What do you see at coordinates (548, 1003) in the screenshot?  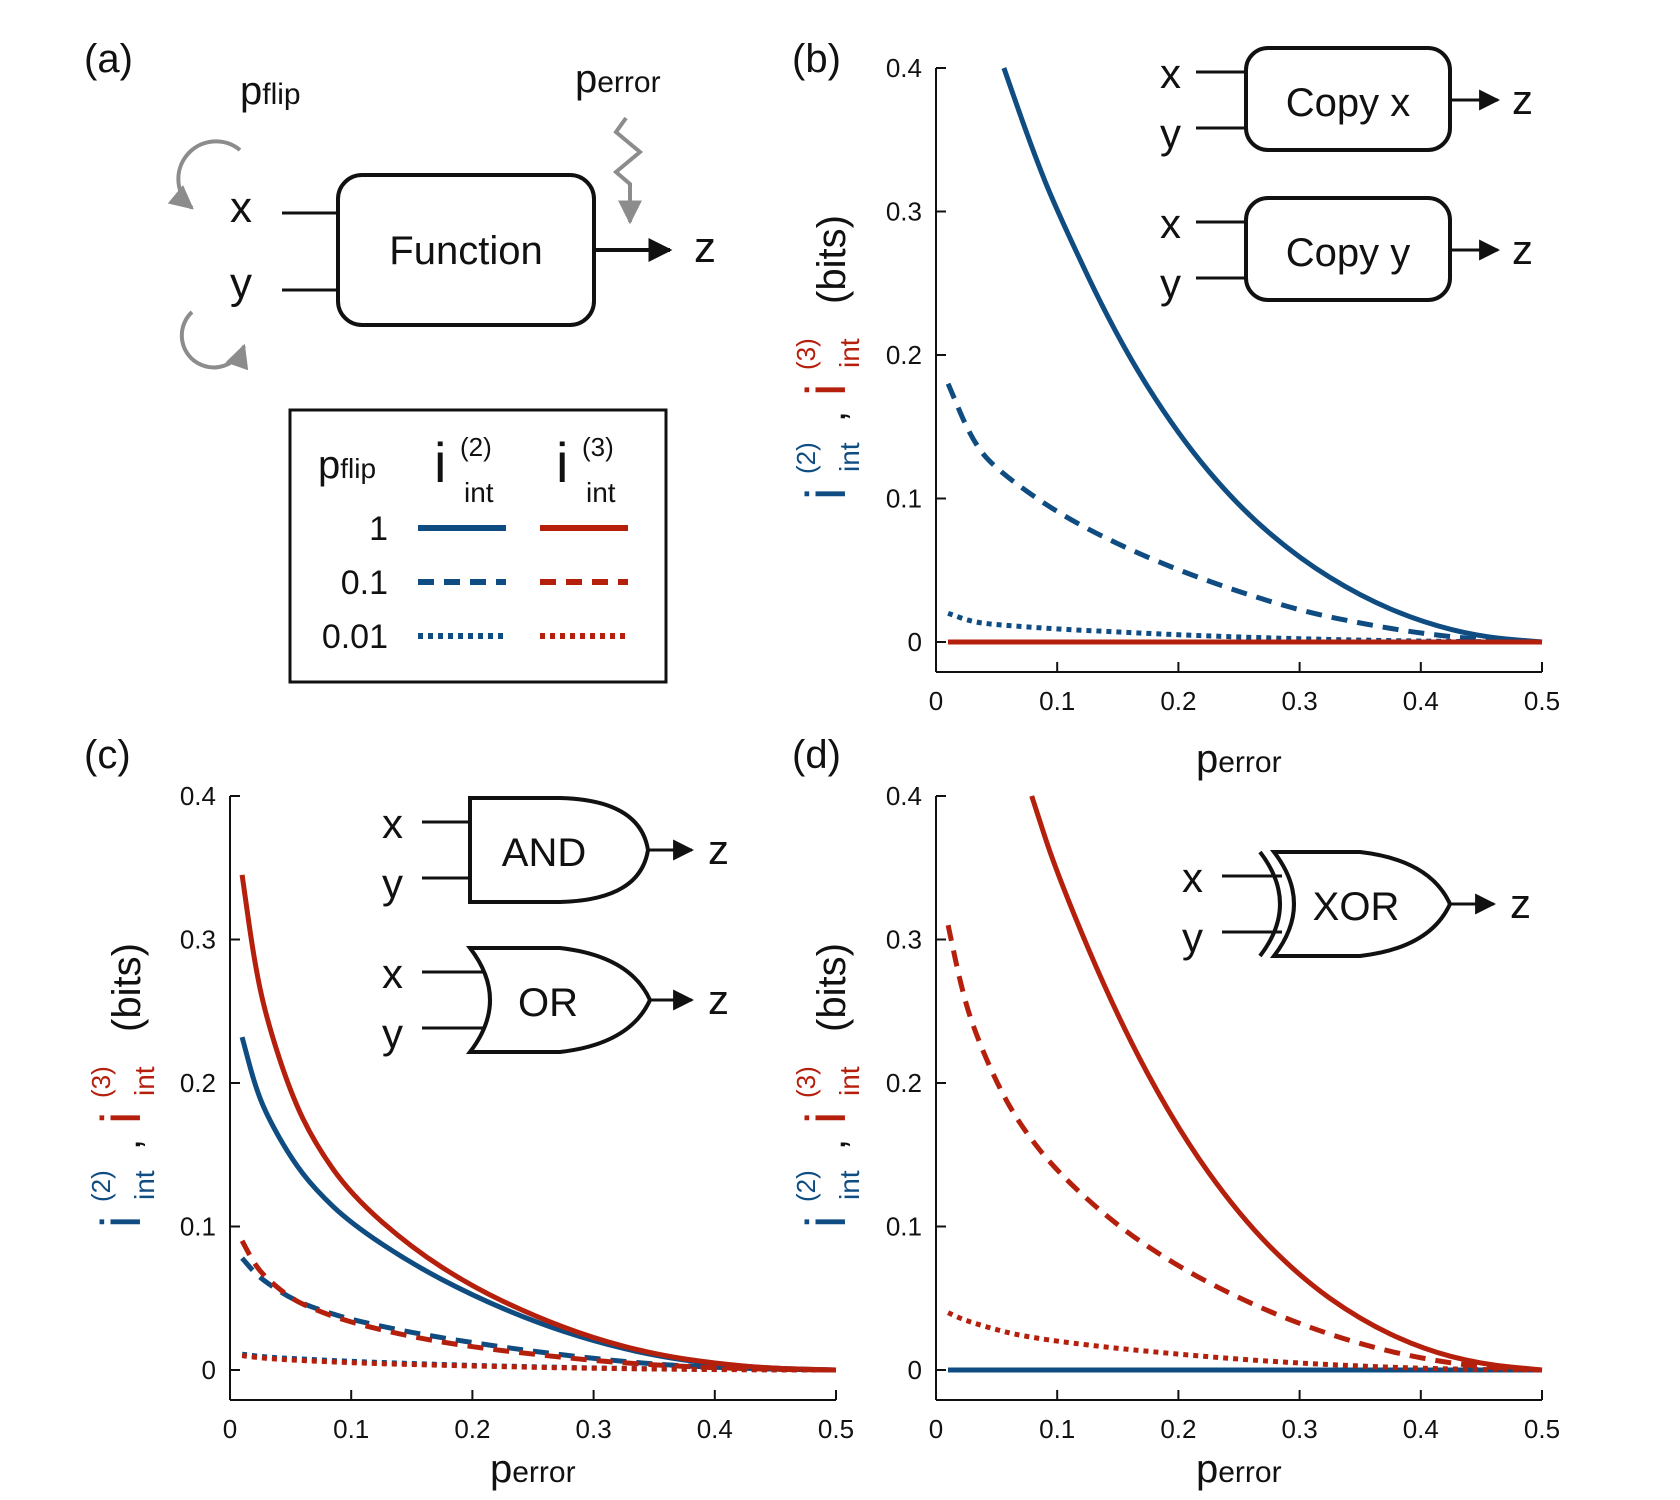 I see `svg-text: OR` at bounding box center [548, 1003].